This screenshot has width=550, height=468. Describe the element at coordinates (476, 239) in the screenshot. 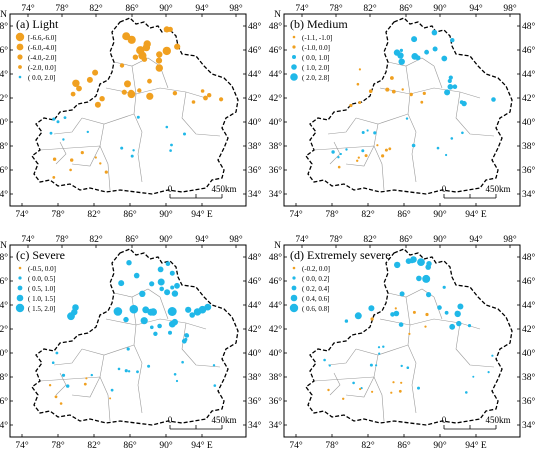

I see `top-longitude-label: 94°` at that location.